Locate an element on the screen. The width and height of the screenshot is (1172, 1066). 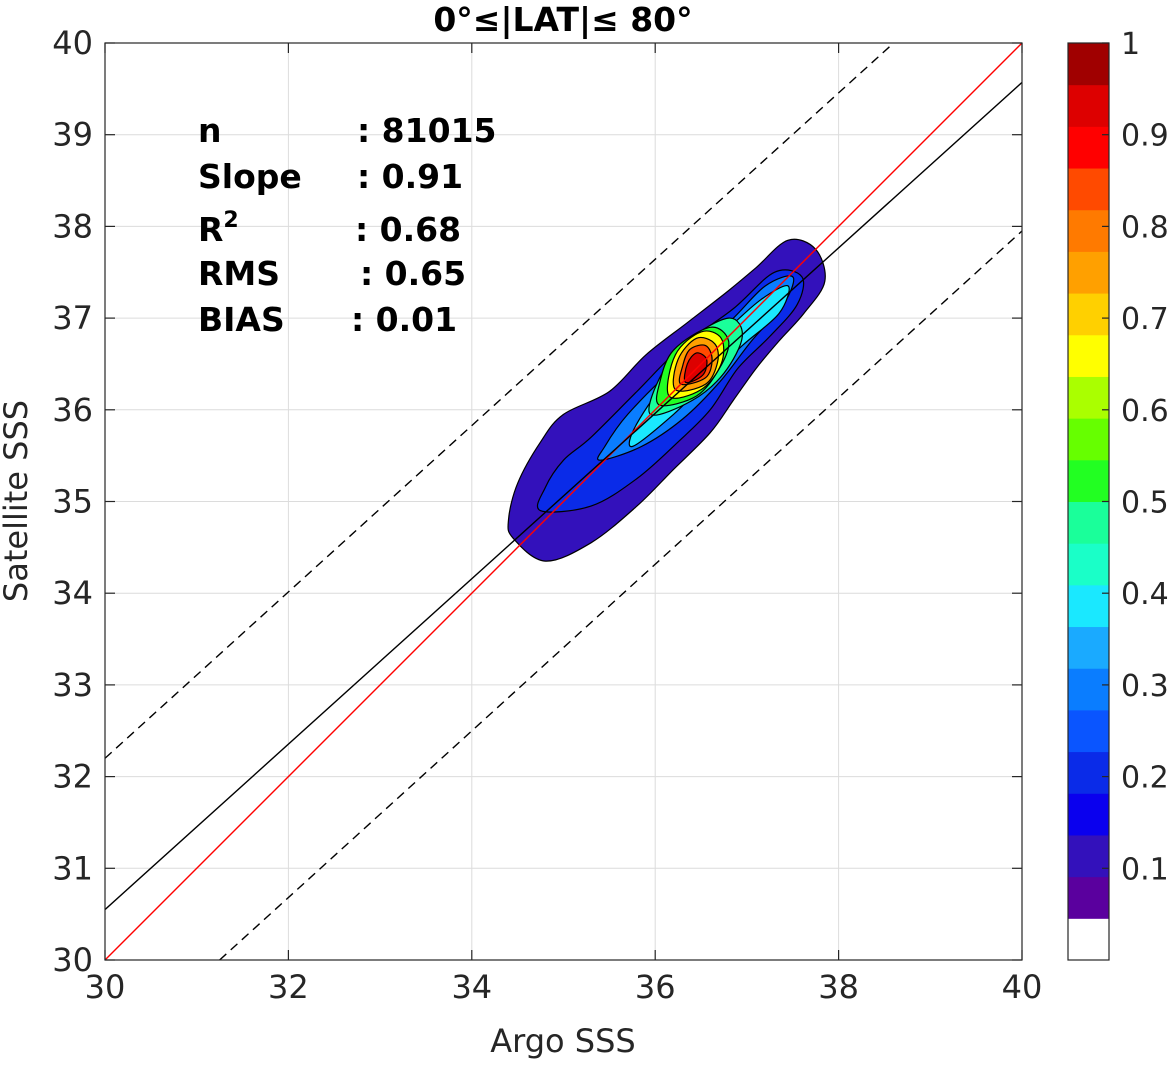
stat-value: : 81015 is located at coordinates (427, 130).